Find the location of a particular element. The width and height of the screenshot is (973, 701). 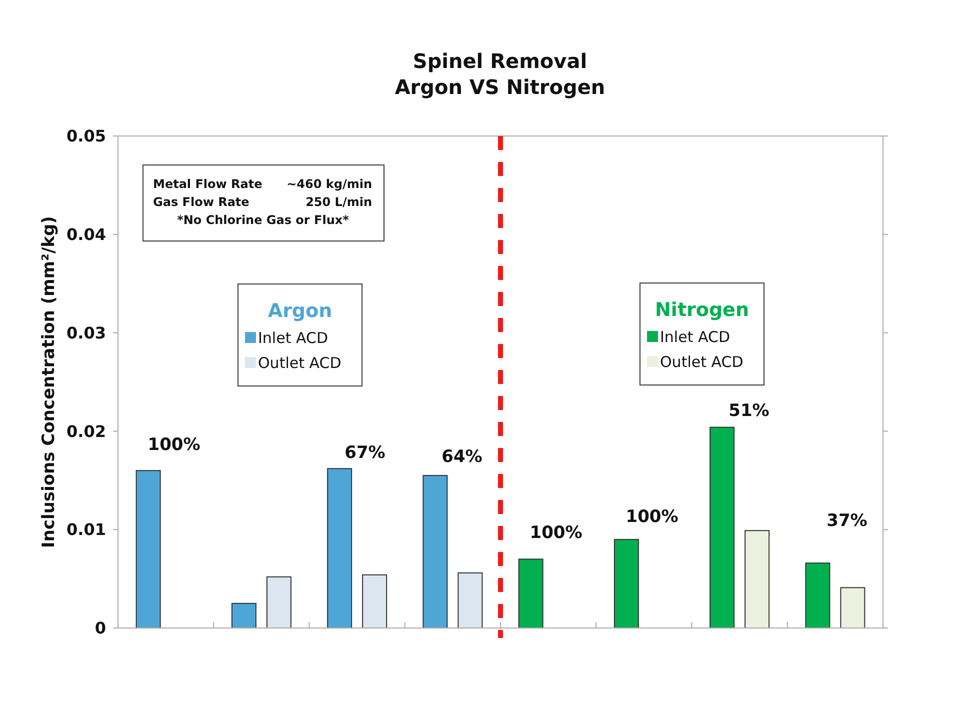

annotation: *No Chlorine Gas or Flux* is located at coordinates (263, 220).